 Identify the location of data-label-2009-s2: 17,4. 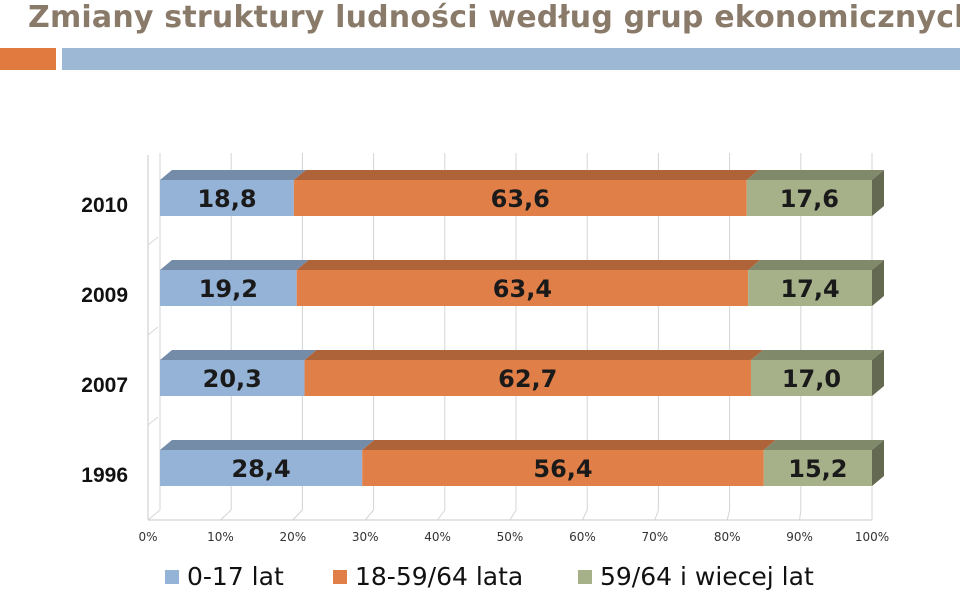
(809, 289).